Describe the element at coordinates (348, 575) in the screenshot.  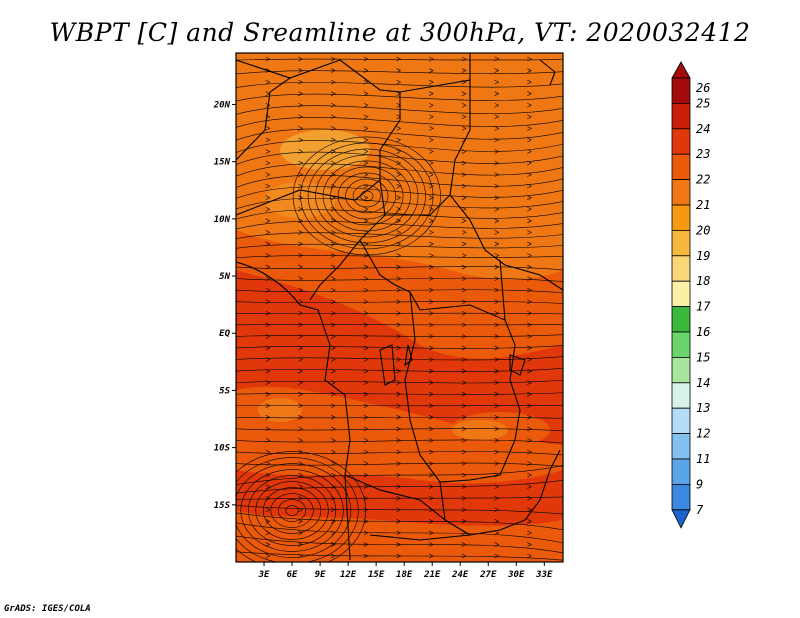
I see `x-tick-label: 12E` at that location.